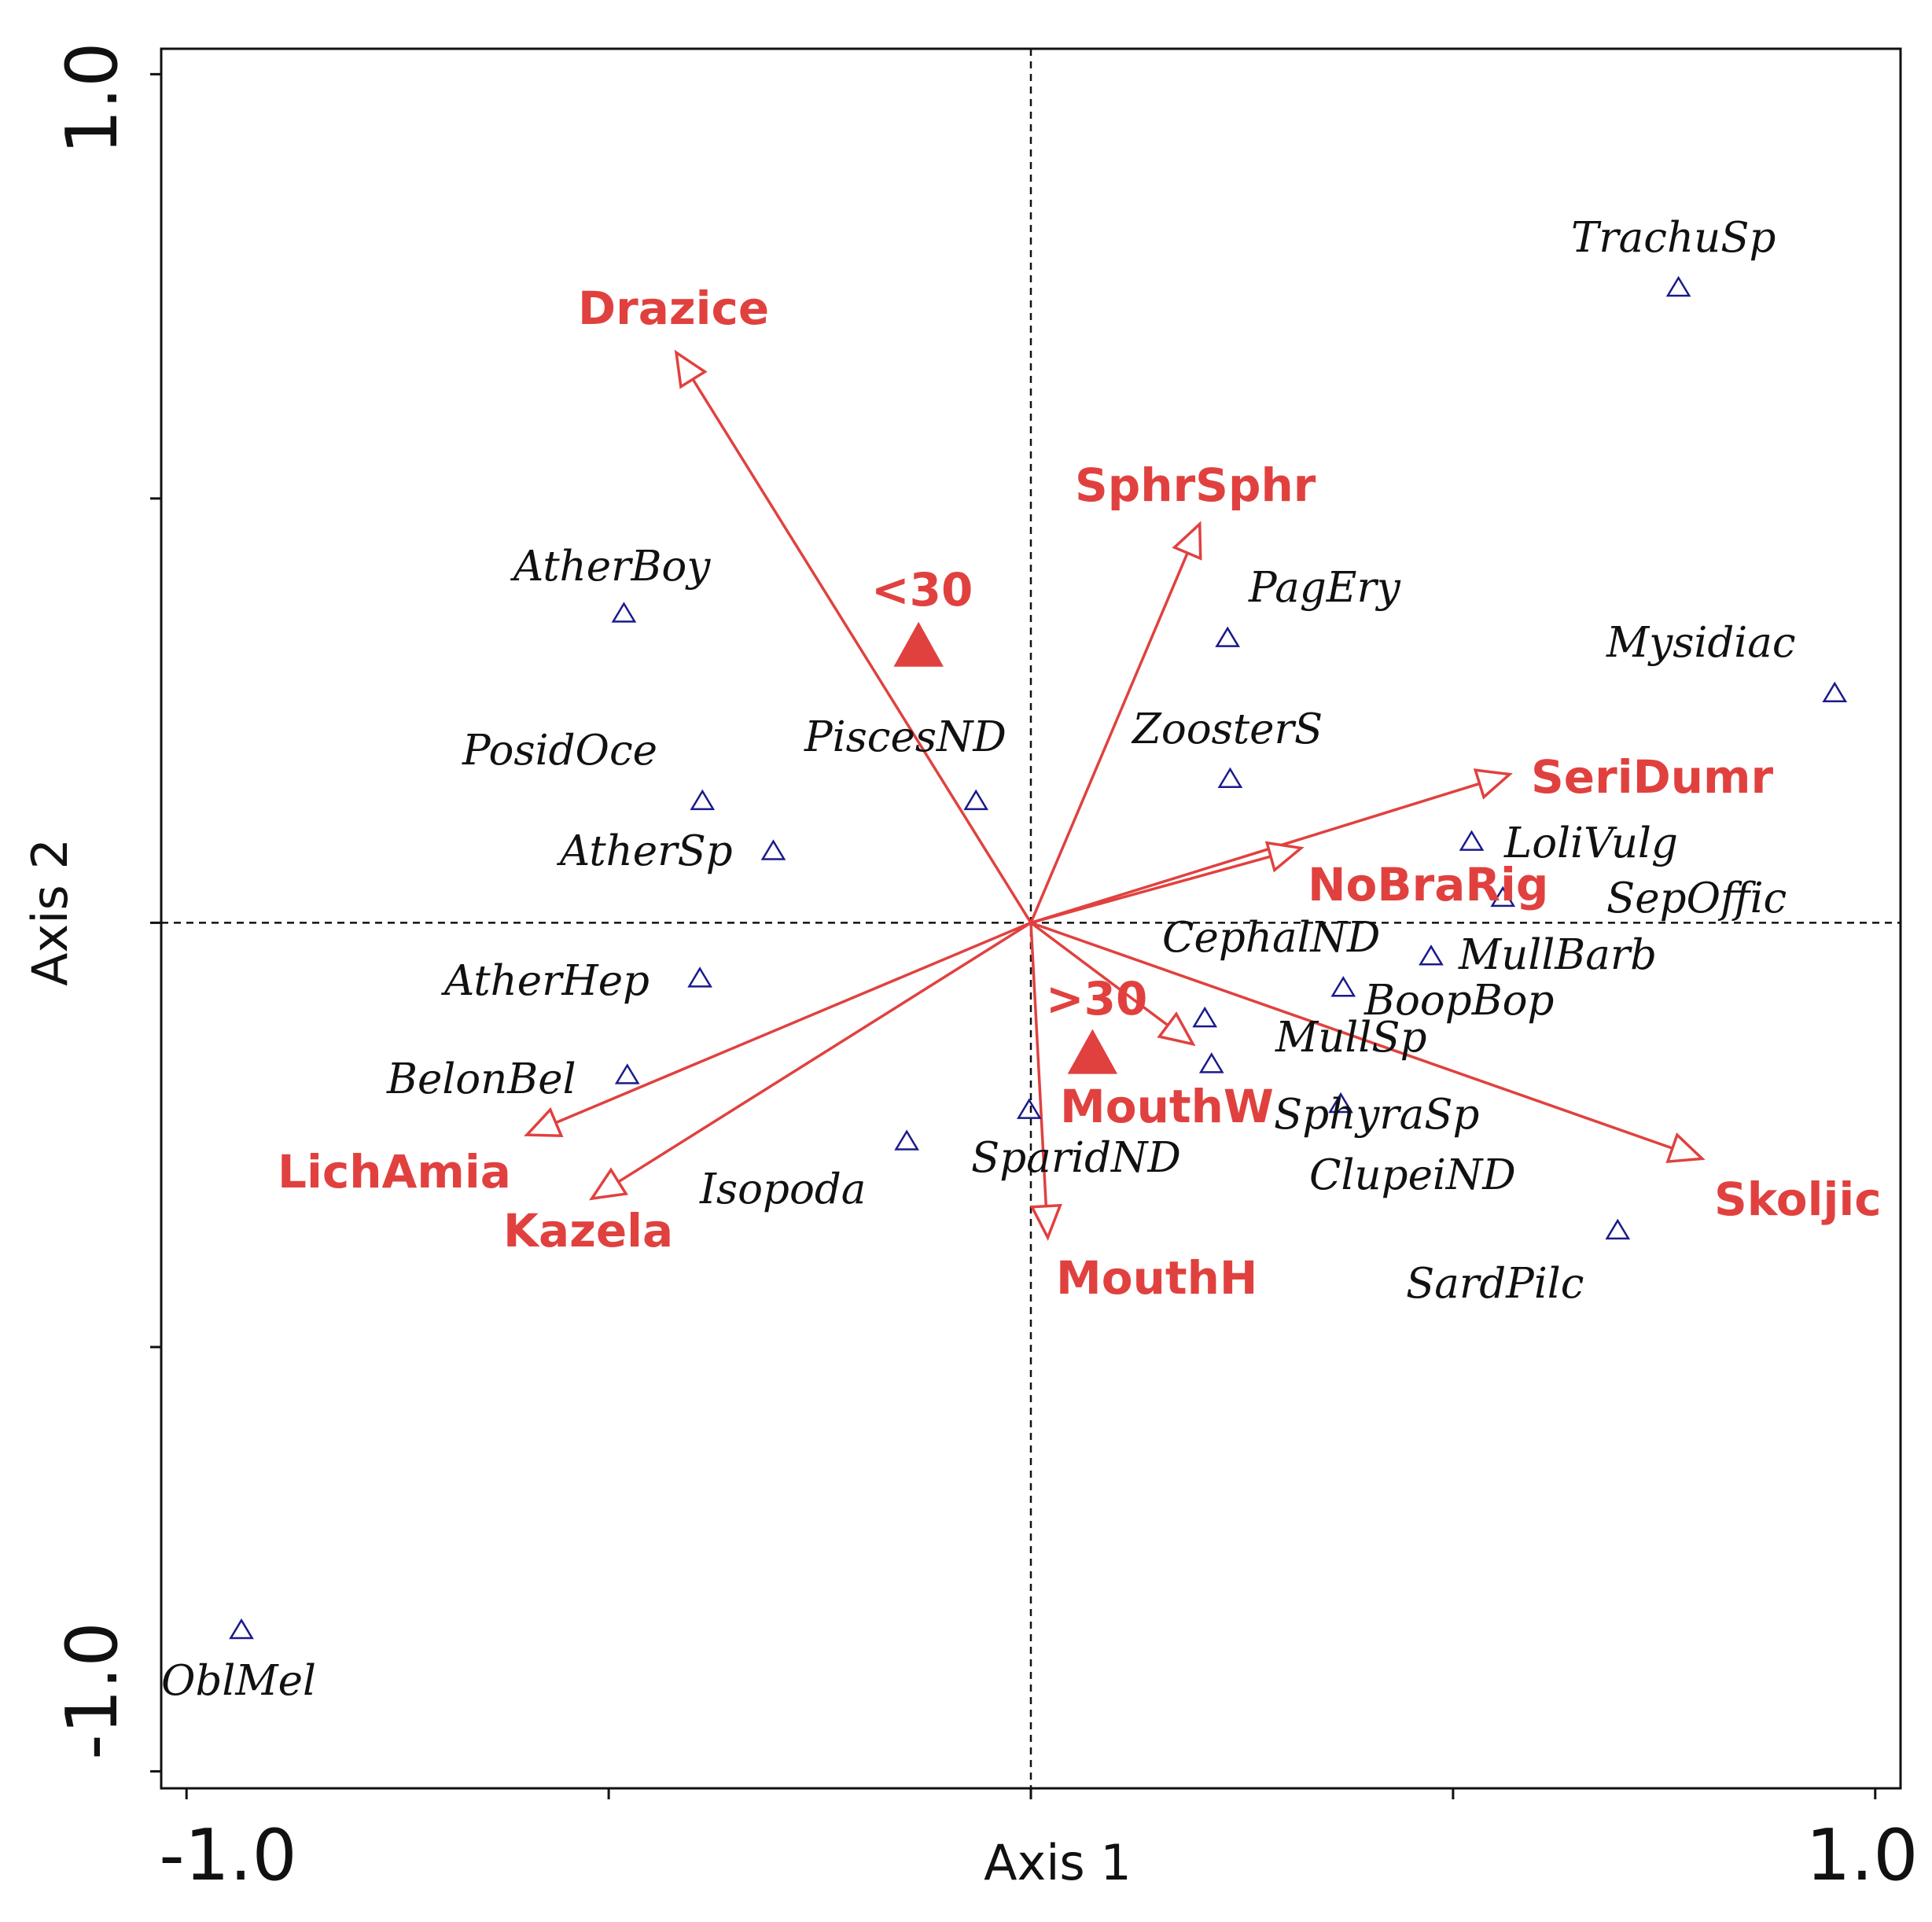 The image size is (1932, 1922). What do you see at coordinates (699, 977) in the screenshot?
I see `species-point-atherhep` at bounding box center [699, 977].